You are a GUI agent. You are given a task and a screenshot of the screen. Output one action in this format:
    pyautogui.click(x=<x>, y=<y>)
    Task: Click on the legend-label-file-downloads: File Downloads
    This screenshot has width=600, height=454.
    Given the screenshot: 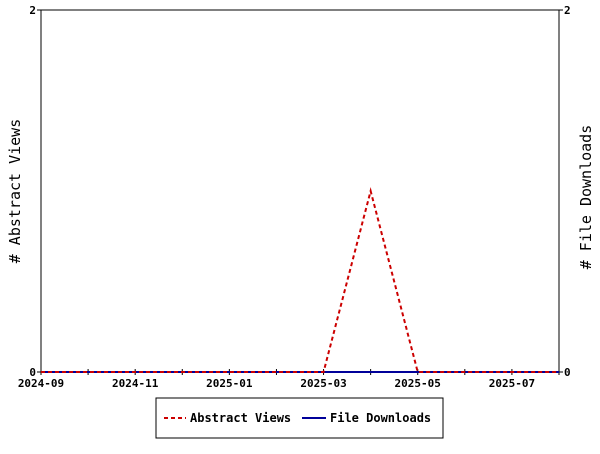 What is the action you would take?
    pyautogui.click(x=380, y=418)
    